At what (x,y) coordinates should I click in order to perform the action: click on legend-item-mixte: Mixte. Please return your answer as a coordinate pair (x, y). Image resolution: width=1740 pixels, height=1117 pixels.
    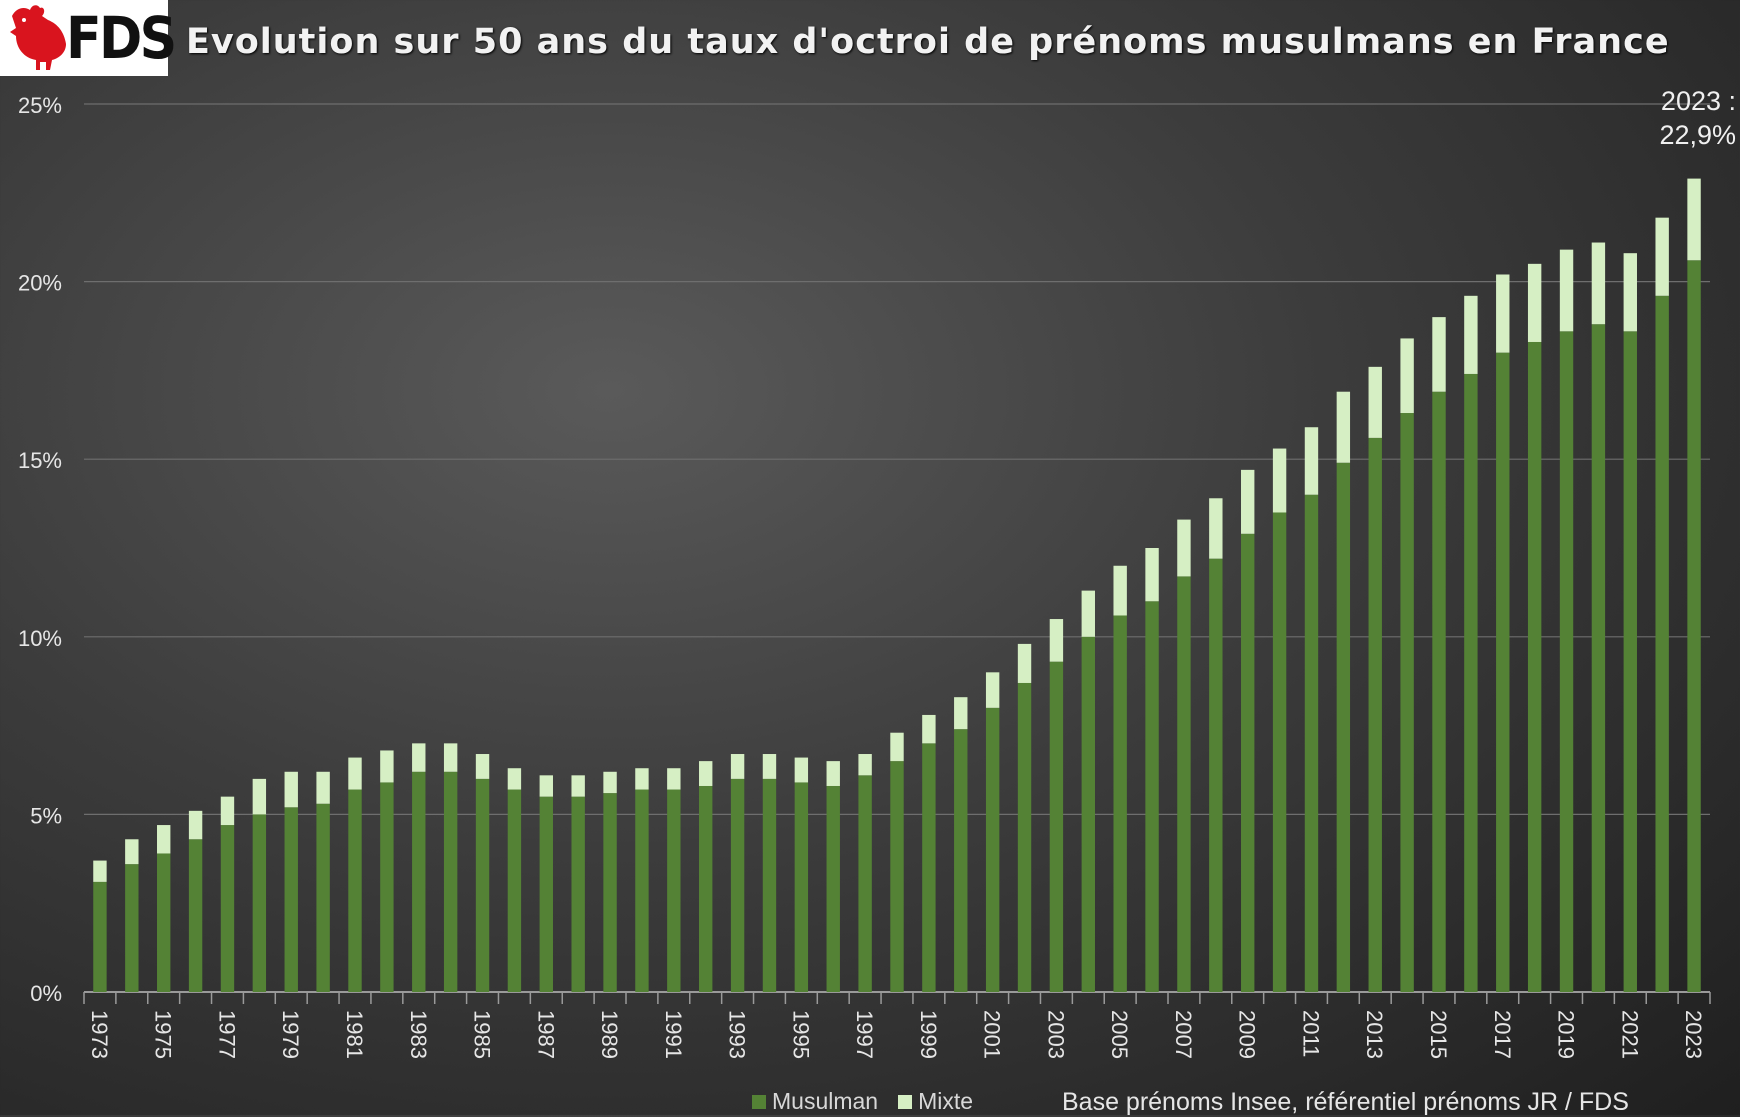
    Looking at the image, I should click on (935, 1101).